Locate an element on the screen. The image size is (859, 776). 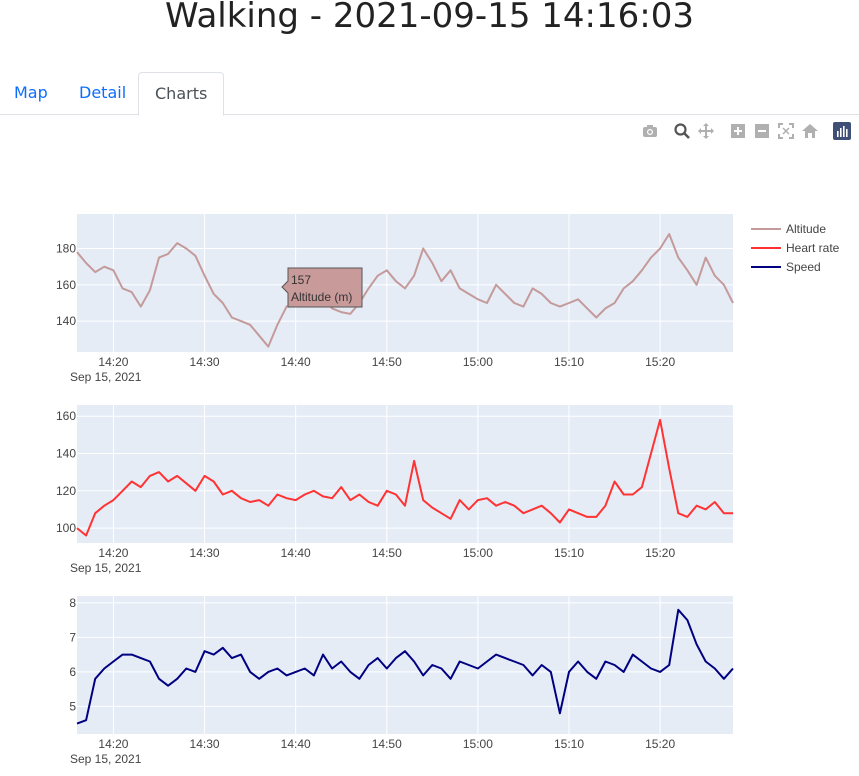
plot-modebar is located at coordinates (748, 131).